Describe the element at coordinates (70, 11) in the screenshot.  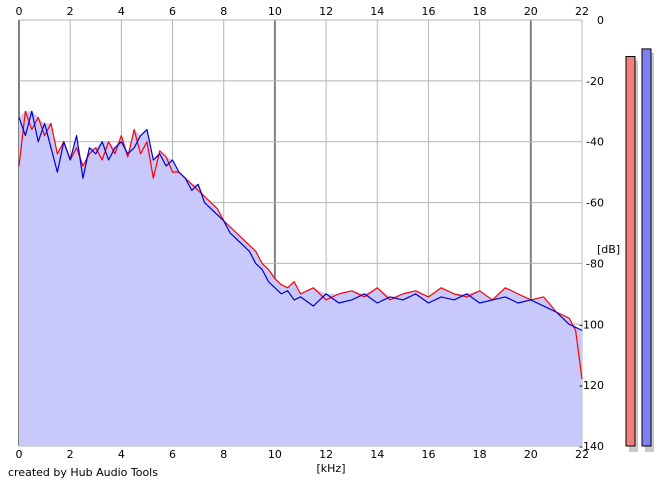
I see `x-tick-label-top: 2` at that location.